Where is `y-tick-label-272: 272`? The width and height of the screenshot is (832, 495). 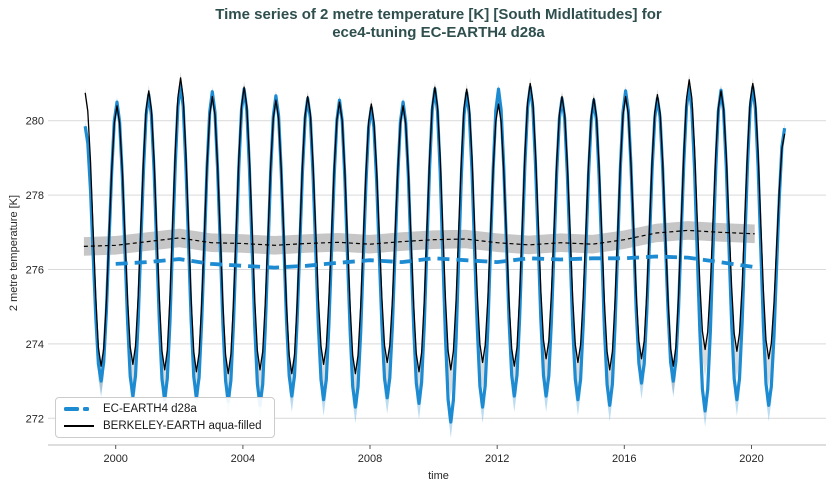
y-tick-label-272: 272 is located at coordinates (35, 419).